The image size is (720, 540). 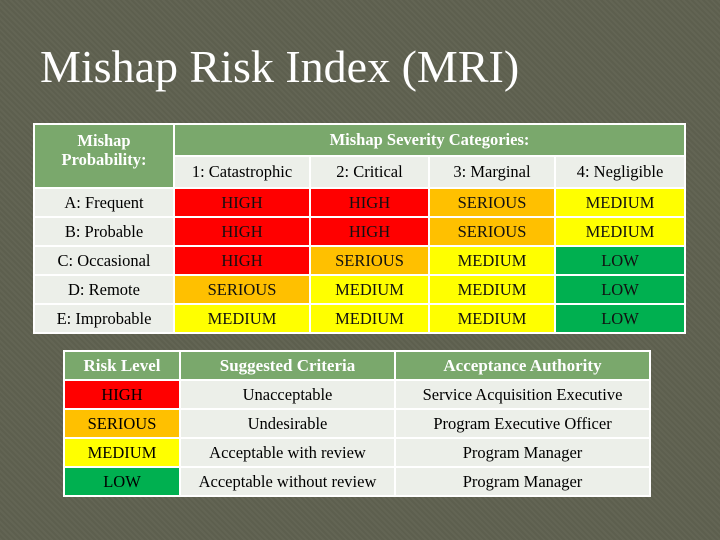 I want to click on severity-category: 2: Critical, so click(x=369, y=172).